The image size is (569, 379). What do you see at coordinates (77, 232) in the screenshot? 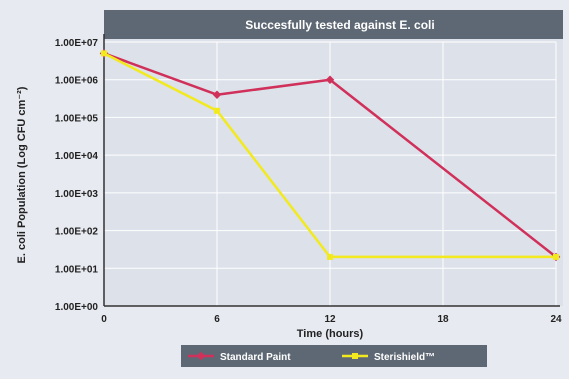
I see `y-tick-label: 1.00E+02` at bounding box center [77, 232].